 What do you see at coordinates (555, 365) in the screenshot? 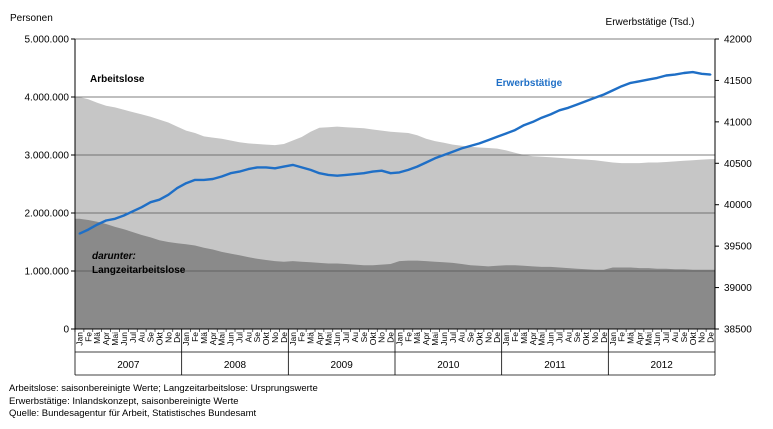
I see `year-label: 2011` at bounding box center [555, 365].